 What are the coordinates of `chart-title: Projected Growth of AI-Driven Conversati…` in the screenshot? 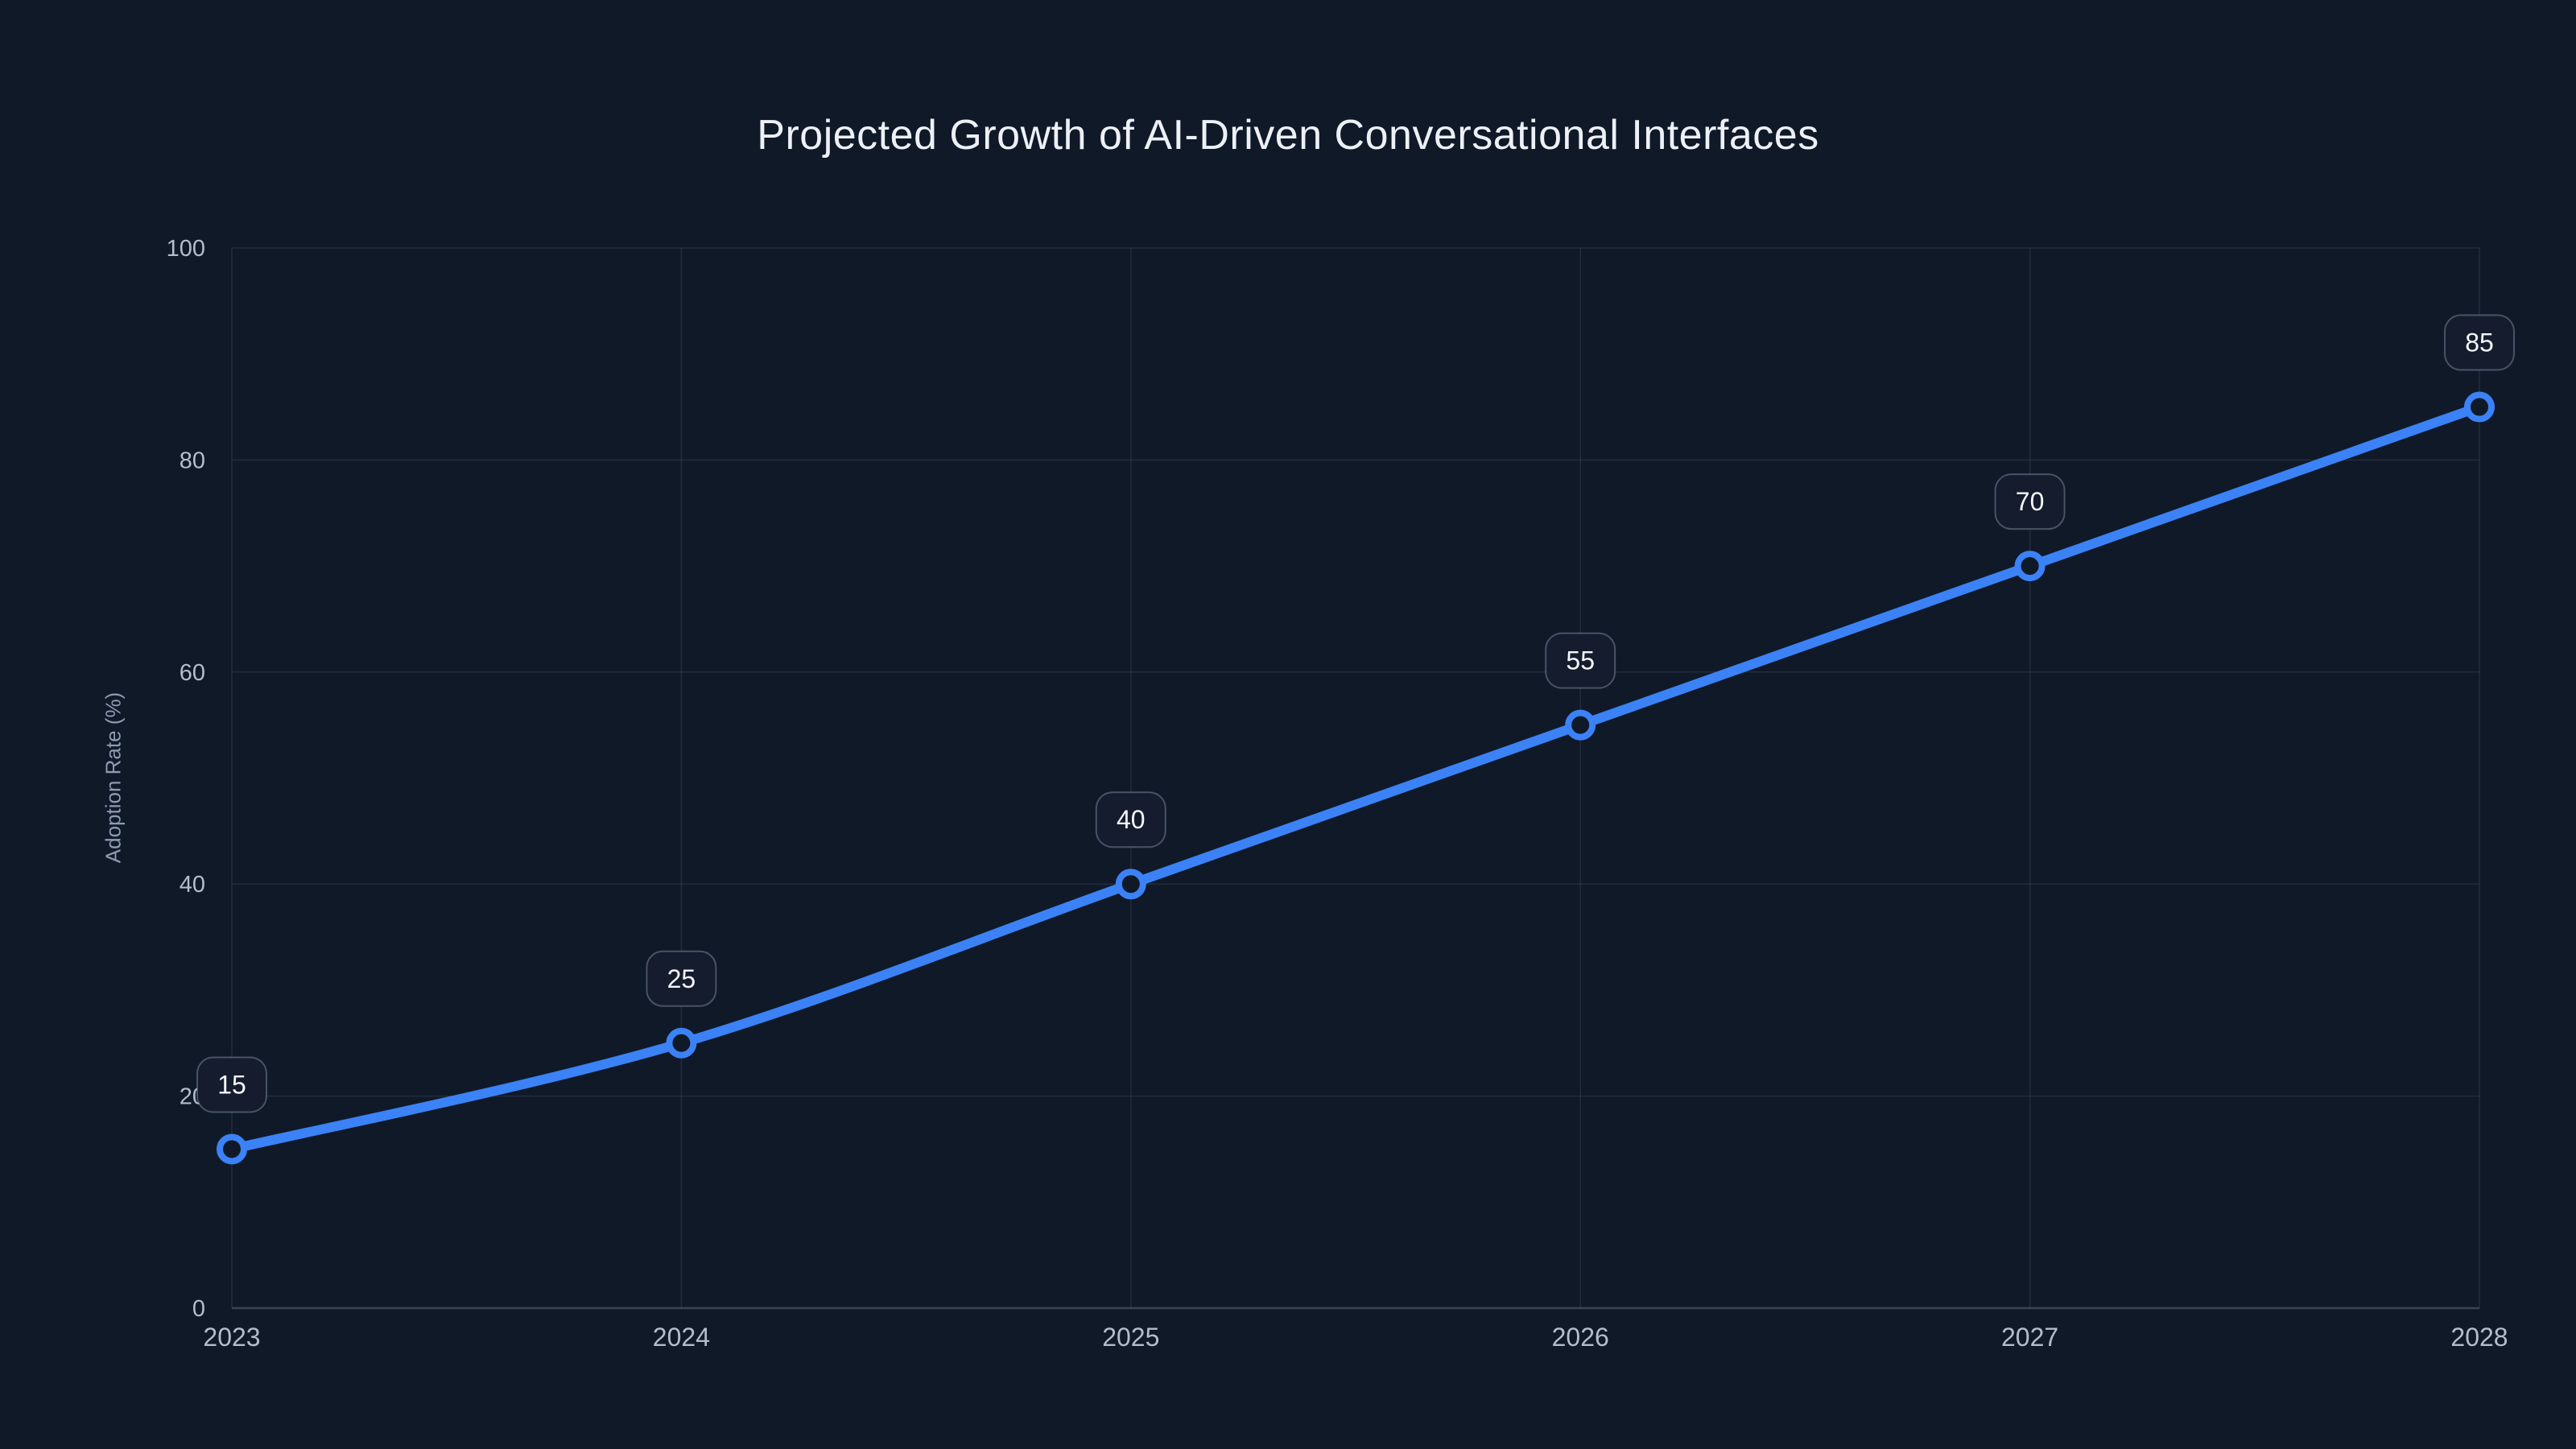 It's located at (1288, 135).